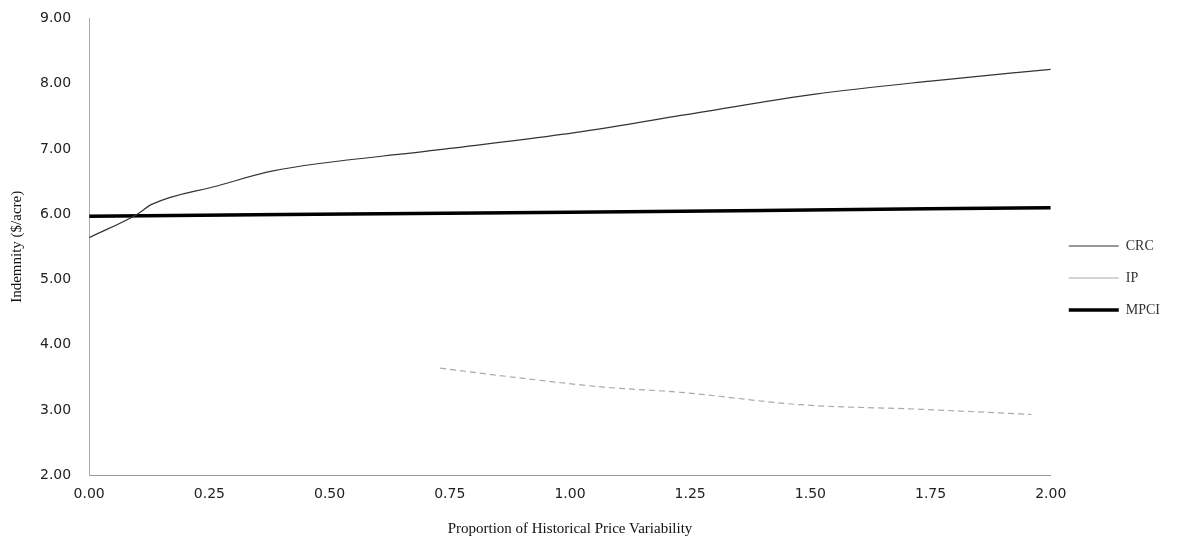 The height and width of the screenshot is (548, 1190). I want to click on legend-label: MPCI, so click(1143, 309).